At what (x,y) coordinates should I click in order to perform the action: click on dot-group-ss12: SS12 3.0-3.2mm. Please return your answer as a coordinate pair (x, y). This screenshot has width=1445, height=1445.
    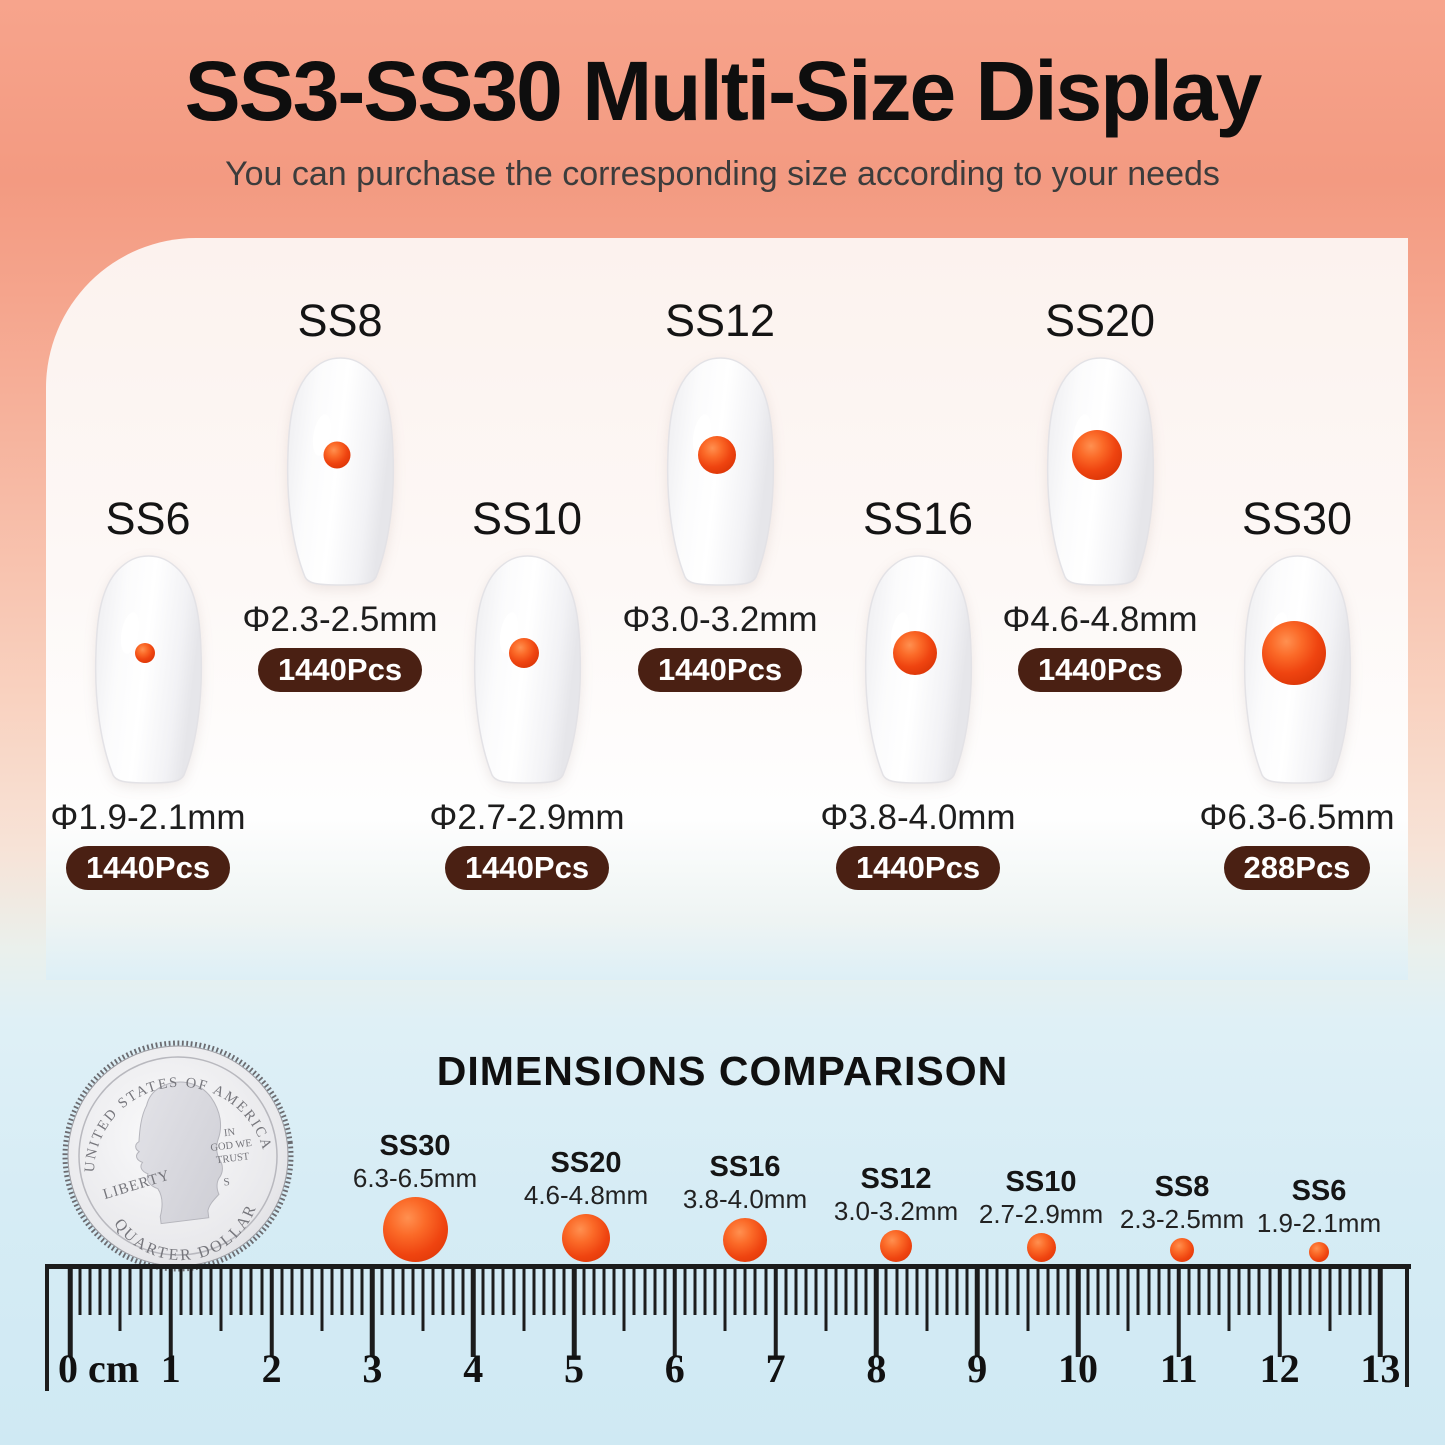
    Looking at the image, I should click on (896, 1187).